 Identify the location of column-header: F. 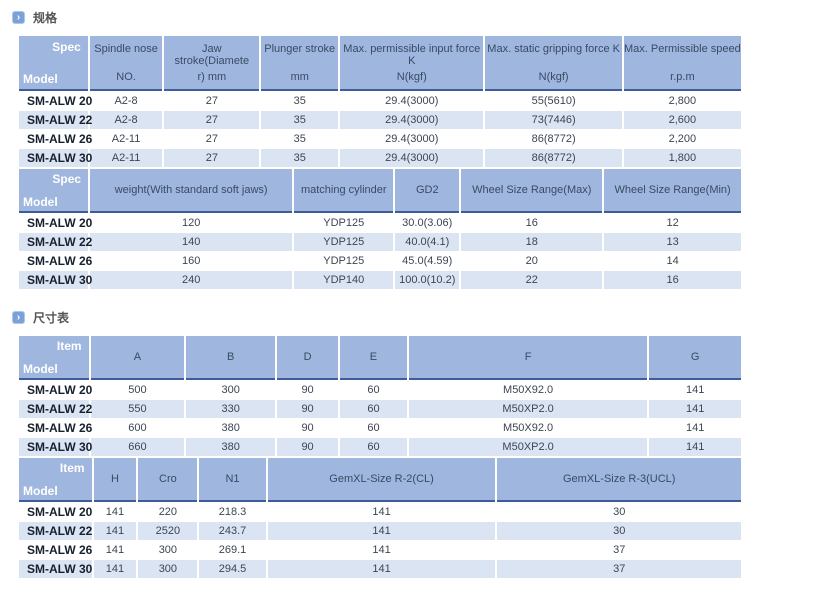
(528, 358).